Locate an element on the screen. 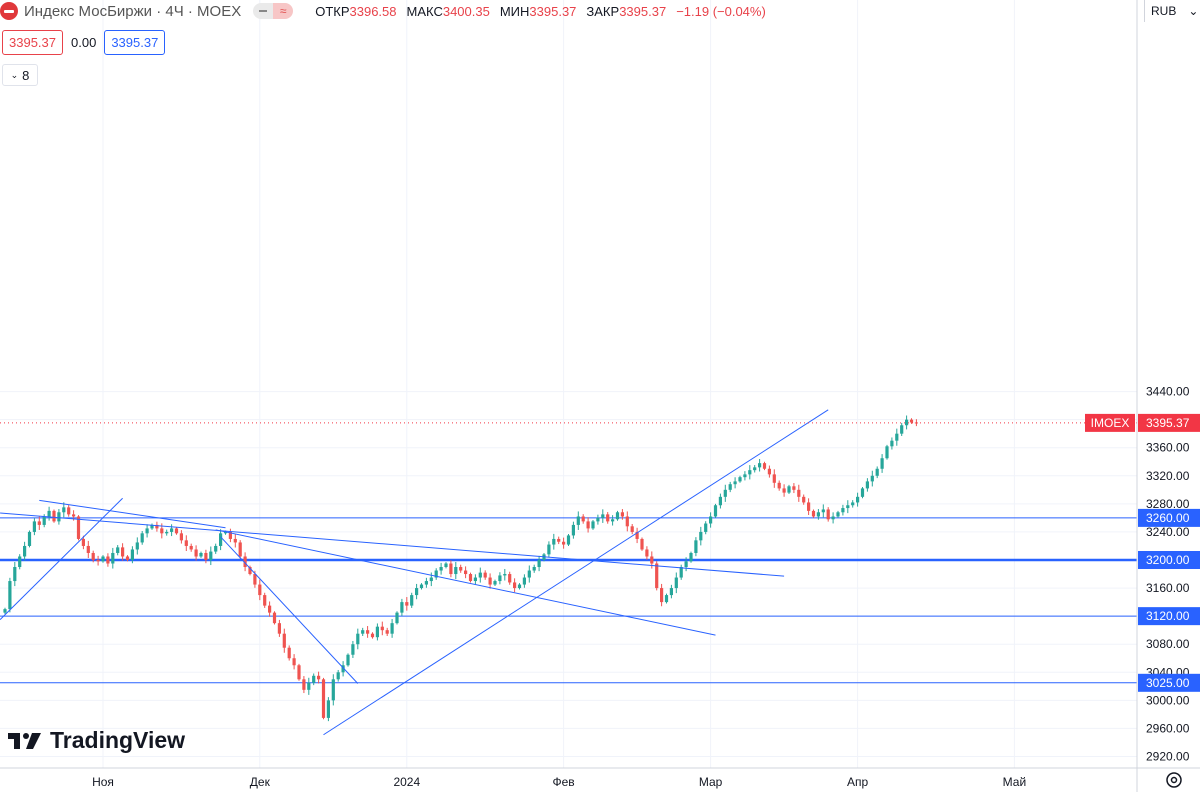 Image resolution: width=1200 pixels, height=792 pixels. indicators-collapse-button: ⌄ 8 is located at coordinates (20, 75).